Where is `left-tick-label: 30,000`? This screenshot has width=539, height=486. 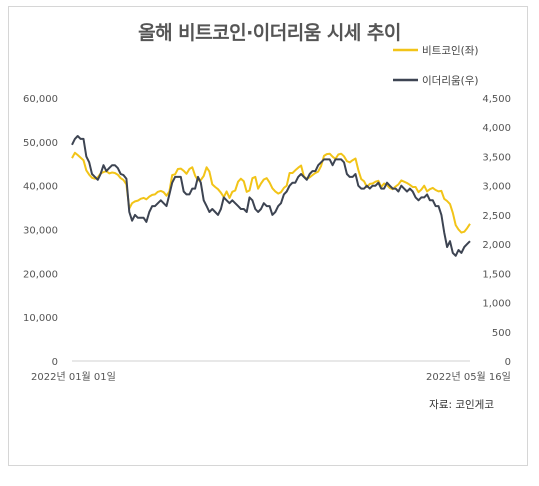 left-tick-label: 30,000 is located at coordinates (40, 231).